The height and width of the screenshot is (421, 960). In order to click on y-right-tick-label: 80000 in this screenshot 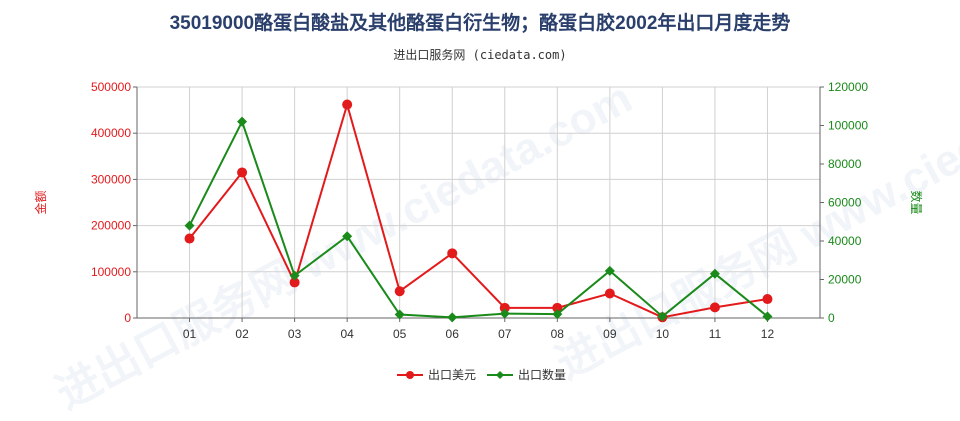, I will do `click(845, 164)`.